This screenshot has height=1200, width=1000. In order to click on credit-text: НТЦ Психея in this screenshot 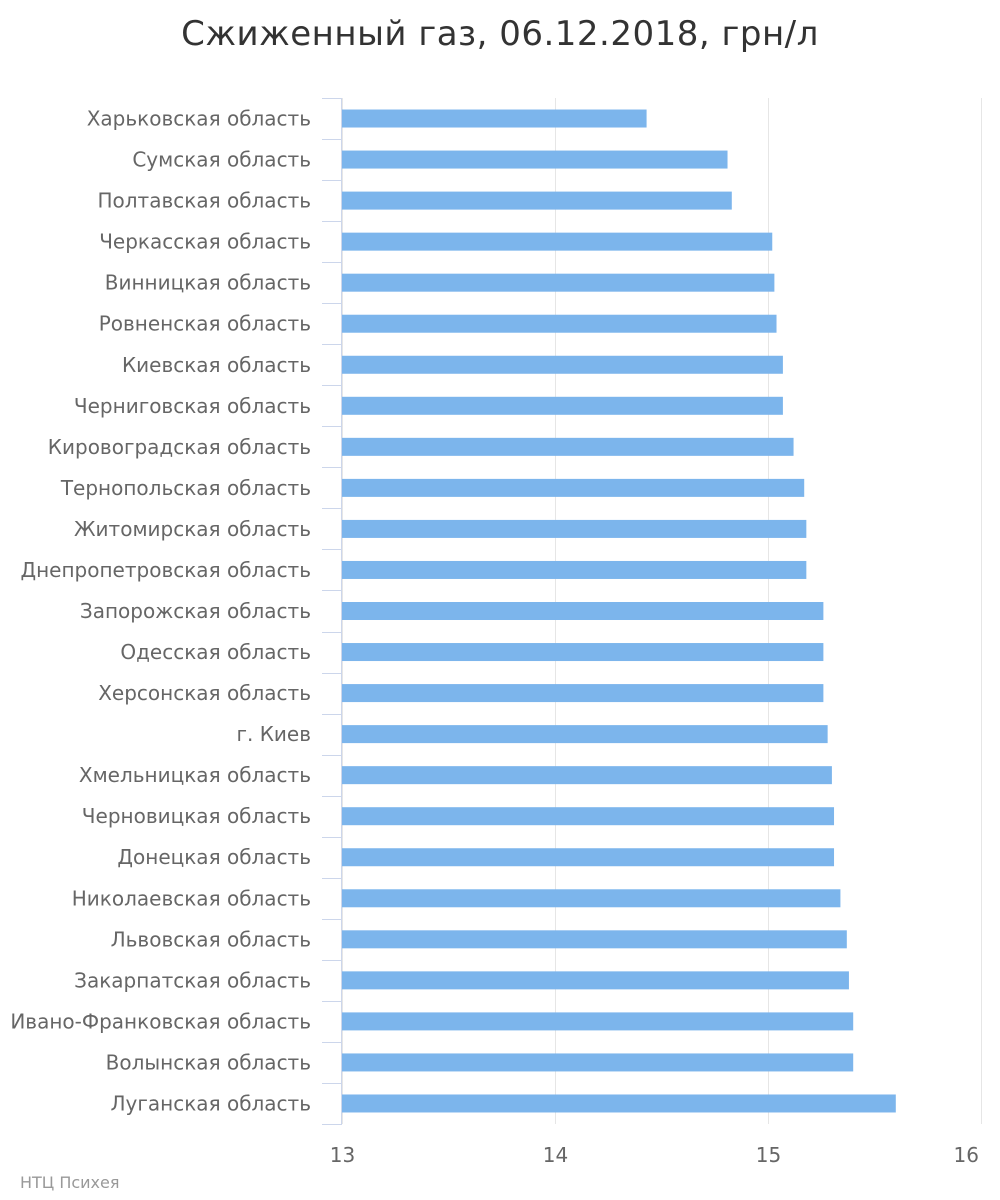, I will do `click(70, 1182)`.